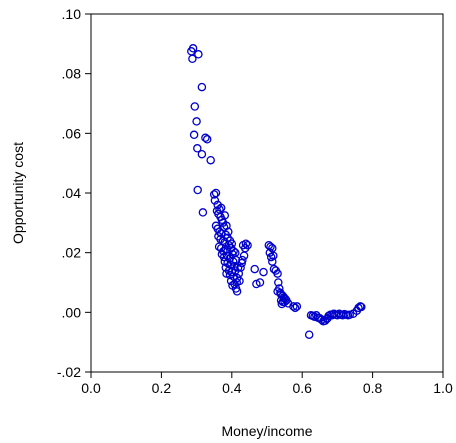  I want to click on x-axis: 0.0 0.2 0.4 0.6 0.8 1.0, so click(267, 384).